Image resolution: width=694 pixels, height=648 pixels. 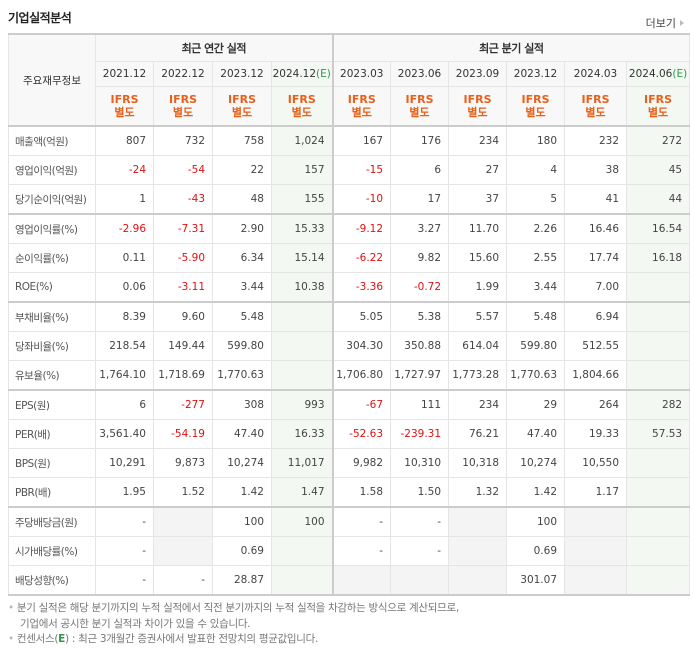 I want to click on row-label: PBR(배), so click(x=52, y=492).